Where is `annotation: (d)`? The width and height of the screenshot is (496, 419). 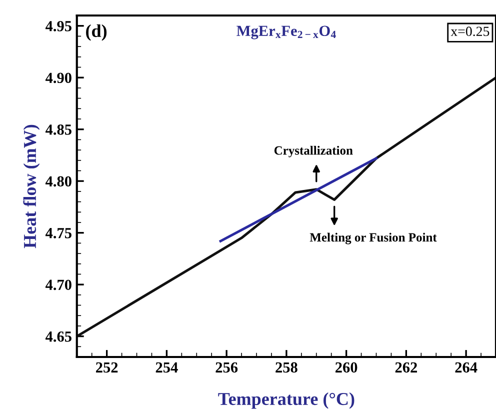
annotation: (d) is located at coordinates (96, 32).